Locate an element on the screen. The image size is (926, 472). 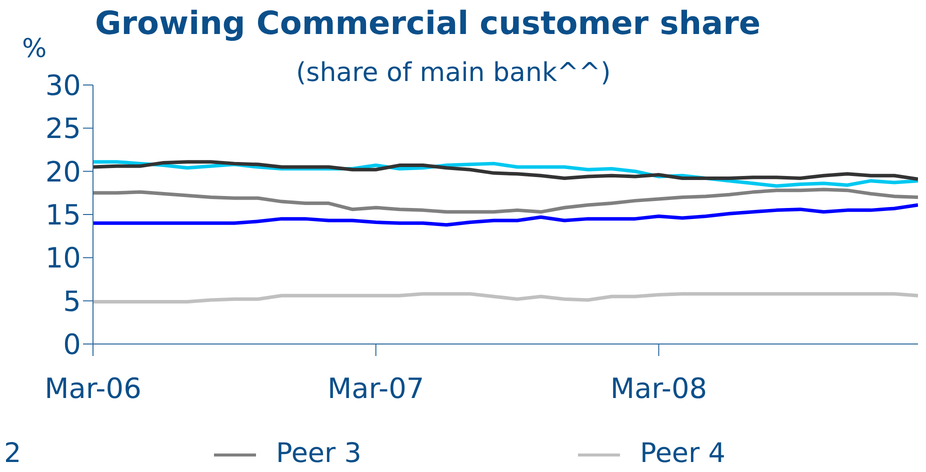
legend-label: Peer 3 is located at coordinates (319, 453).